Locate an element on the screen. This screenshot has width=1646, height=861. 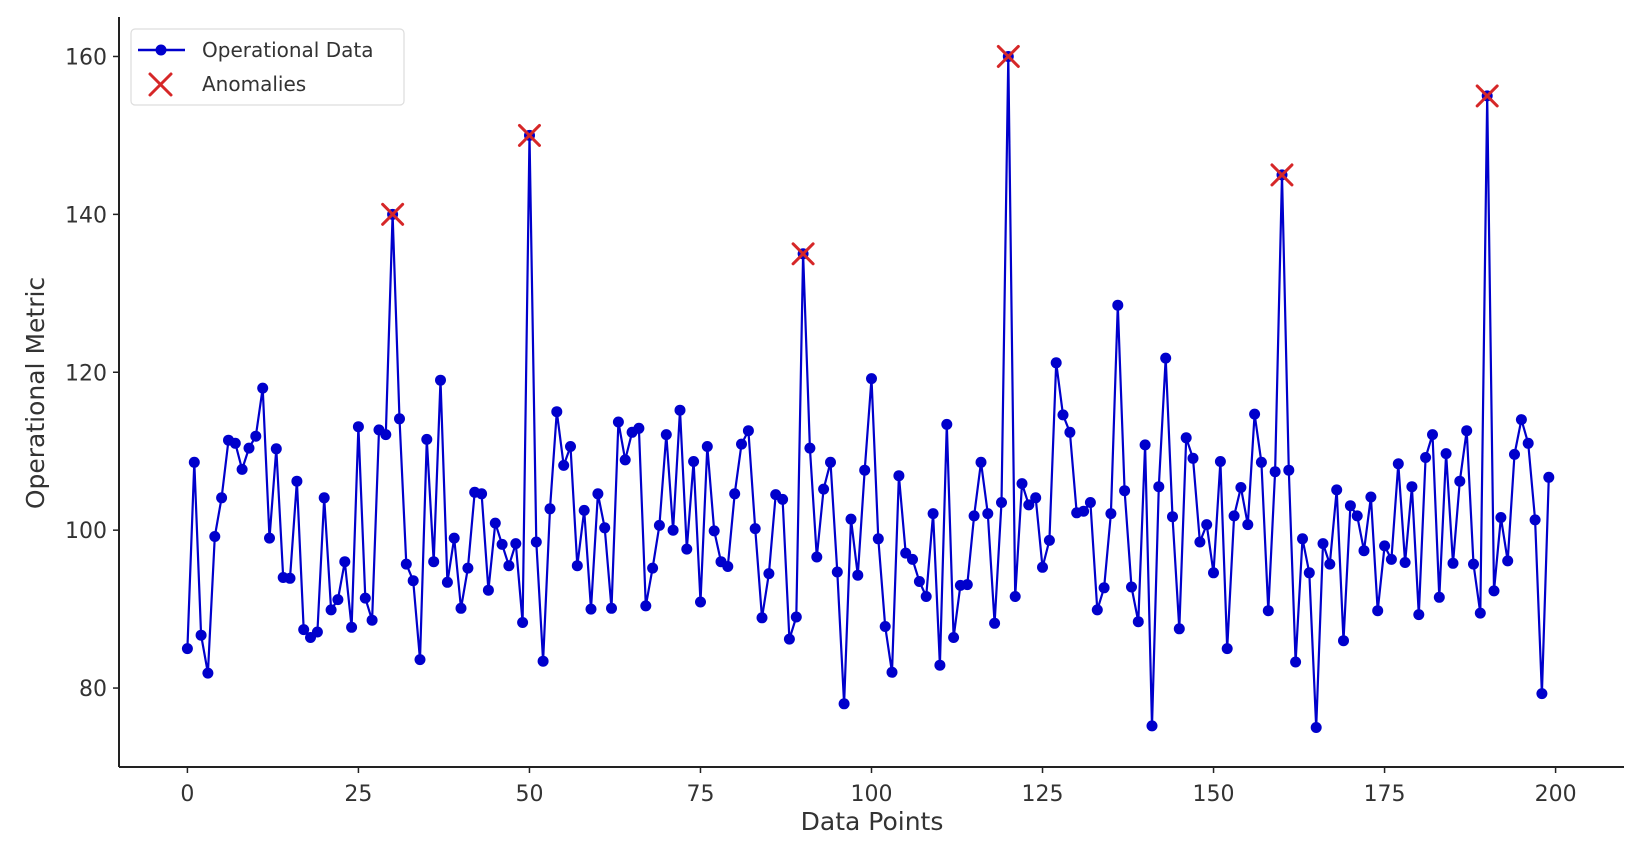
x-tick-label: 200 is located at coordinates (1556, 794).